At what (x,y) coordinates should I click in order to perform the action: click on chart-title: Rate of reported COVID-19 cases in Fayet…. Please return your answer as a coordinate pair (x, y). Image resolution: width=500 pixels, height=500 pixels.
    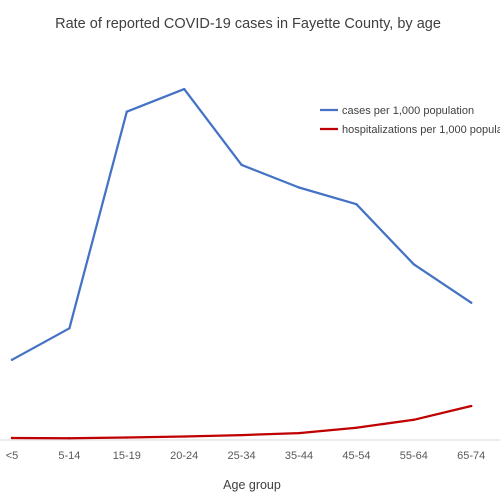
    Looking at the image, I should click on (248, 24).